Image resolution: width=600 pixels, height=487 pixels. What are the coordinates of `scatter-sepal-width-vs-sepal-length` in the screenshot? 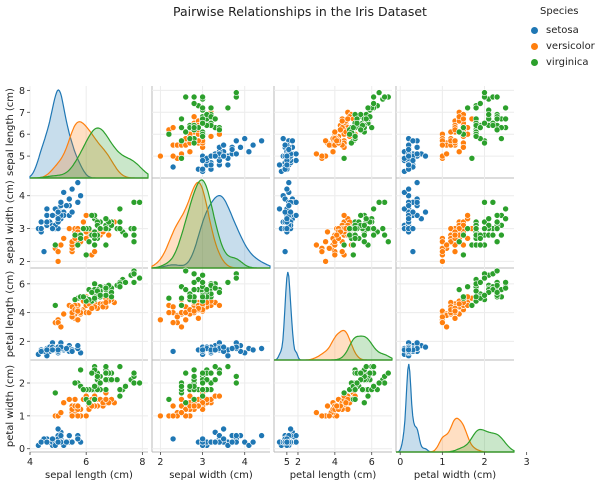 It's located at (89, 222).